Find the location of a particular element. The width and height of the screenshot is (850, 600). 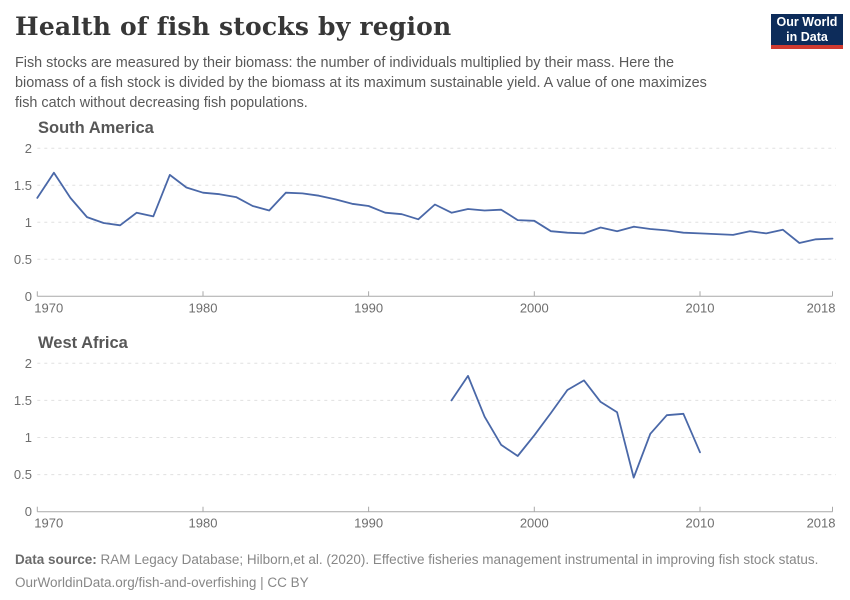

owid-logo-line-1: Our World is located at coordinates (807, 22).